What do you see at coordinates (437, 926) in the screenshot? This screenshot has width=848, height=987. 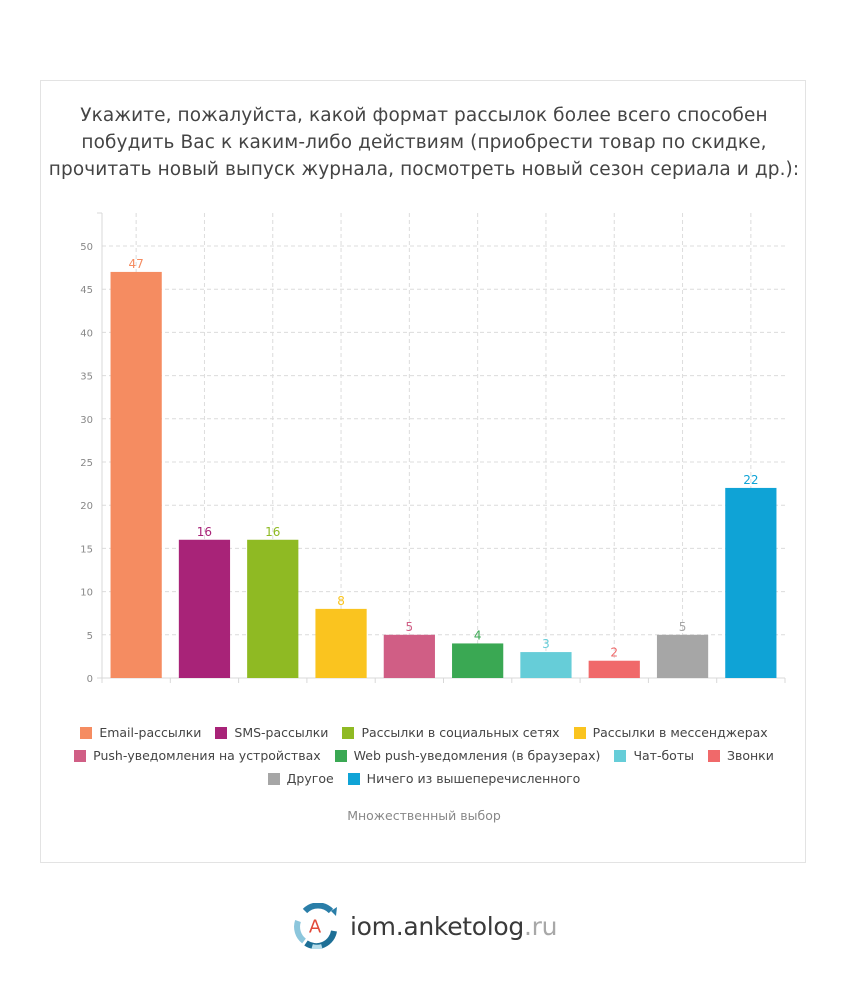 I see `brand-main: iom.anketolog` at bounding box center [437, 926].